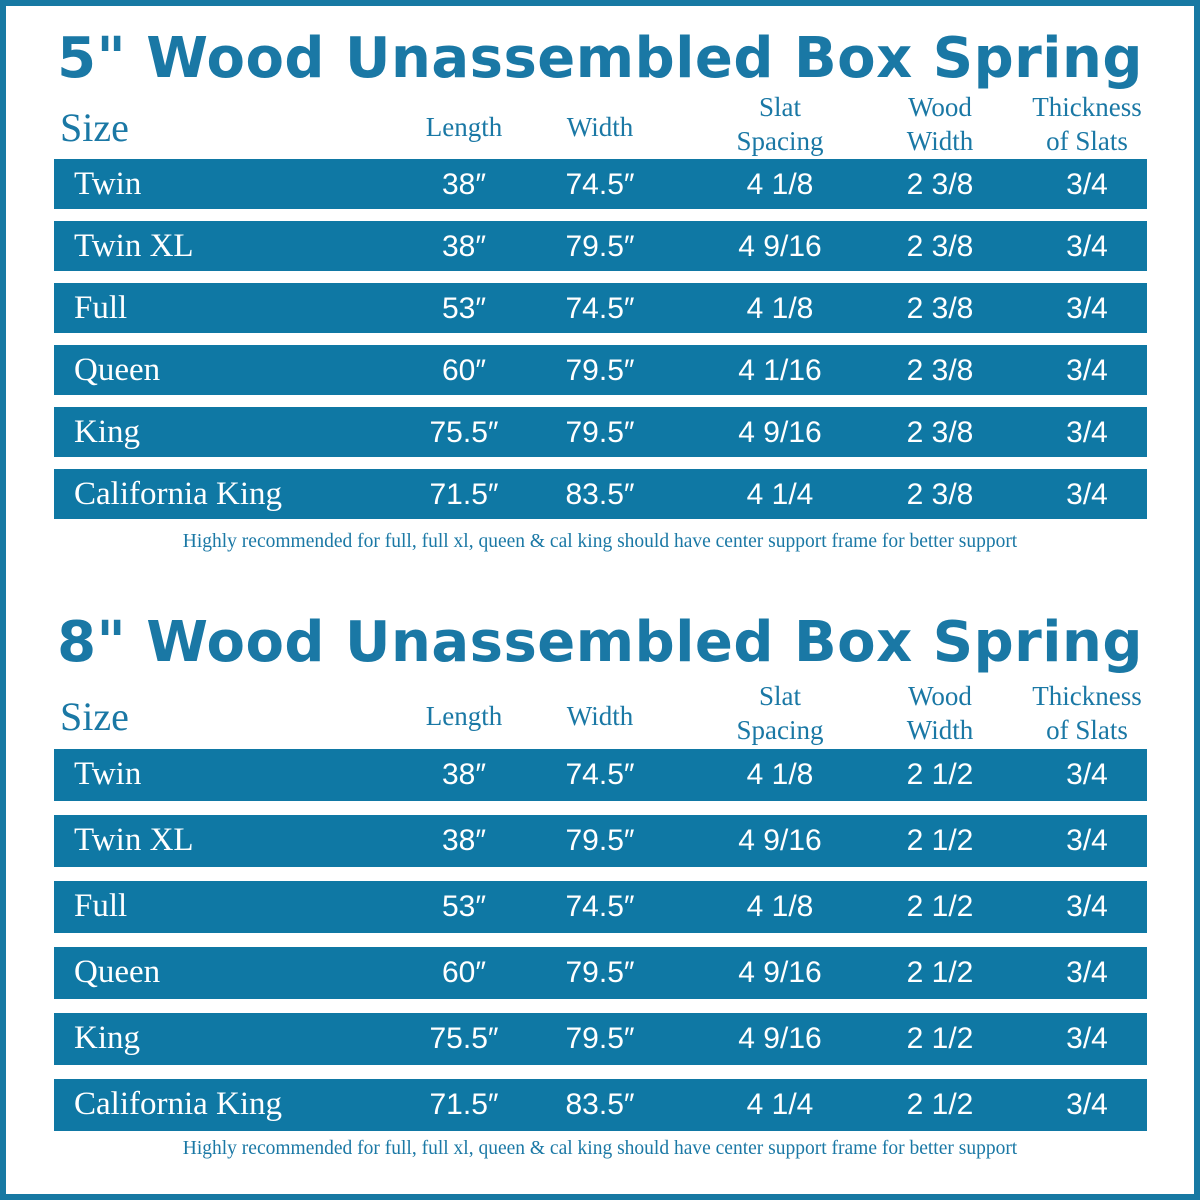 The height and width of the screenshot is (1200, 1200). I want to click on section-title: 8" Wood Unassembled Box Spring, so click(600, 642).